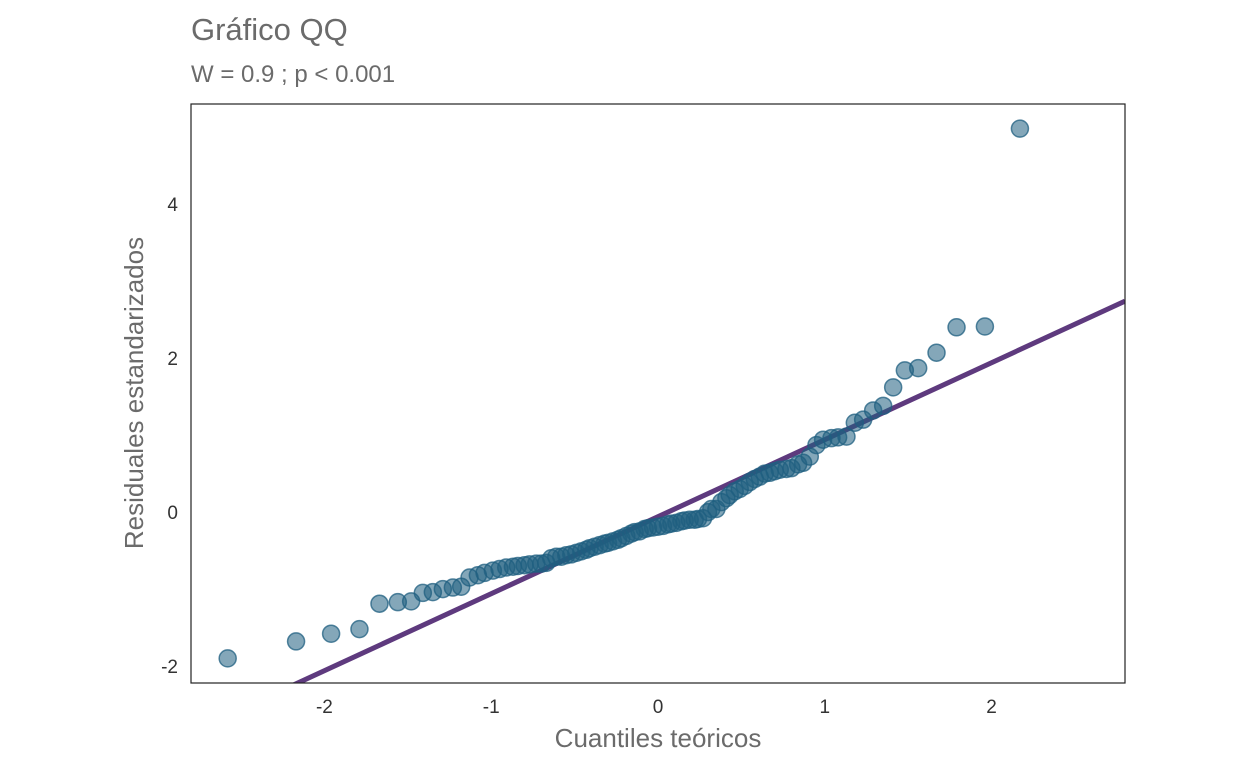  I want to click on chart-subtitle: W = 0.9 ; p < 0.001, so click(293, 74).